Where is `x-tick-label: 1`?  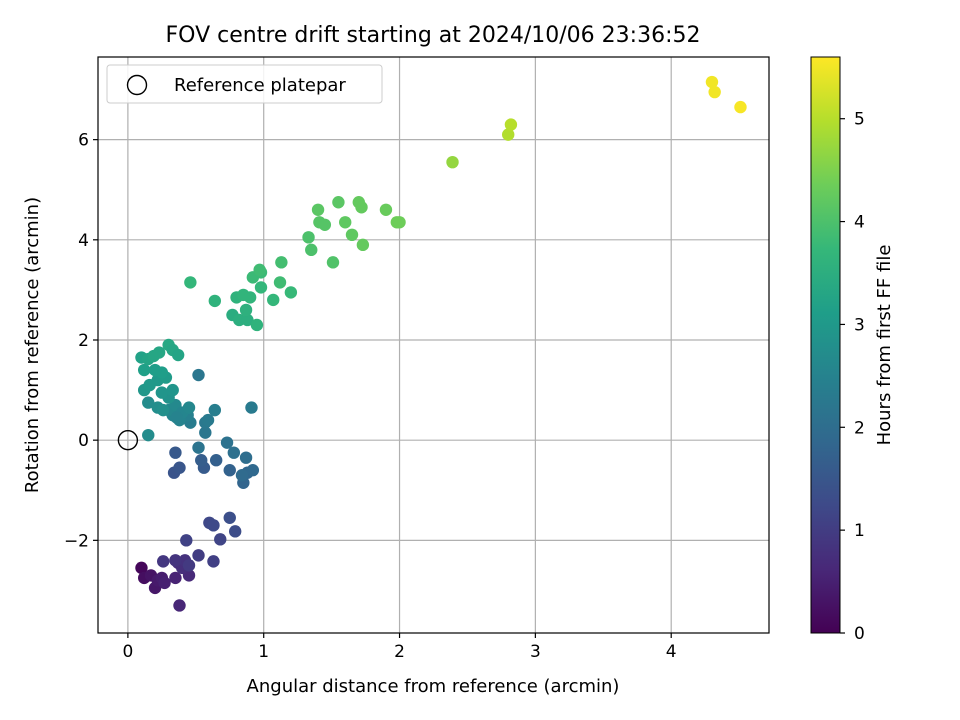 x-tick-label: 1 is located at coordinates (263, 652).